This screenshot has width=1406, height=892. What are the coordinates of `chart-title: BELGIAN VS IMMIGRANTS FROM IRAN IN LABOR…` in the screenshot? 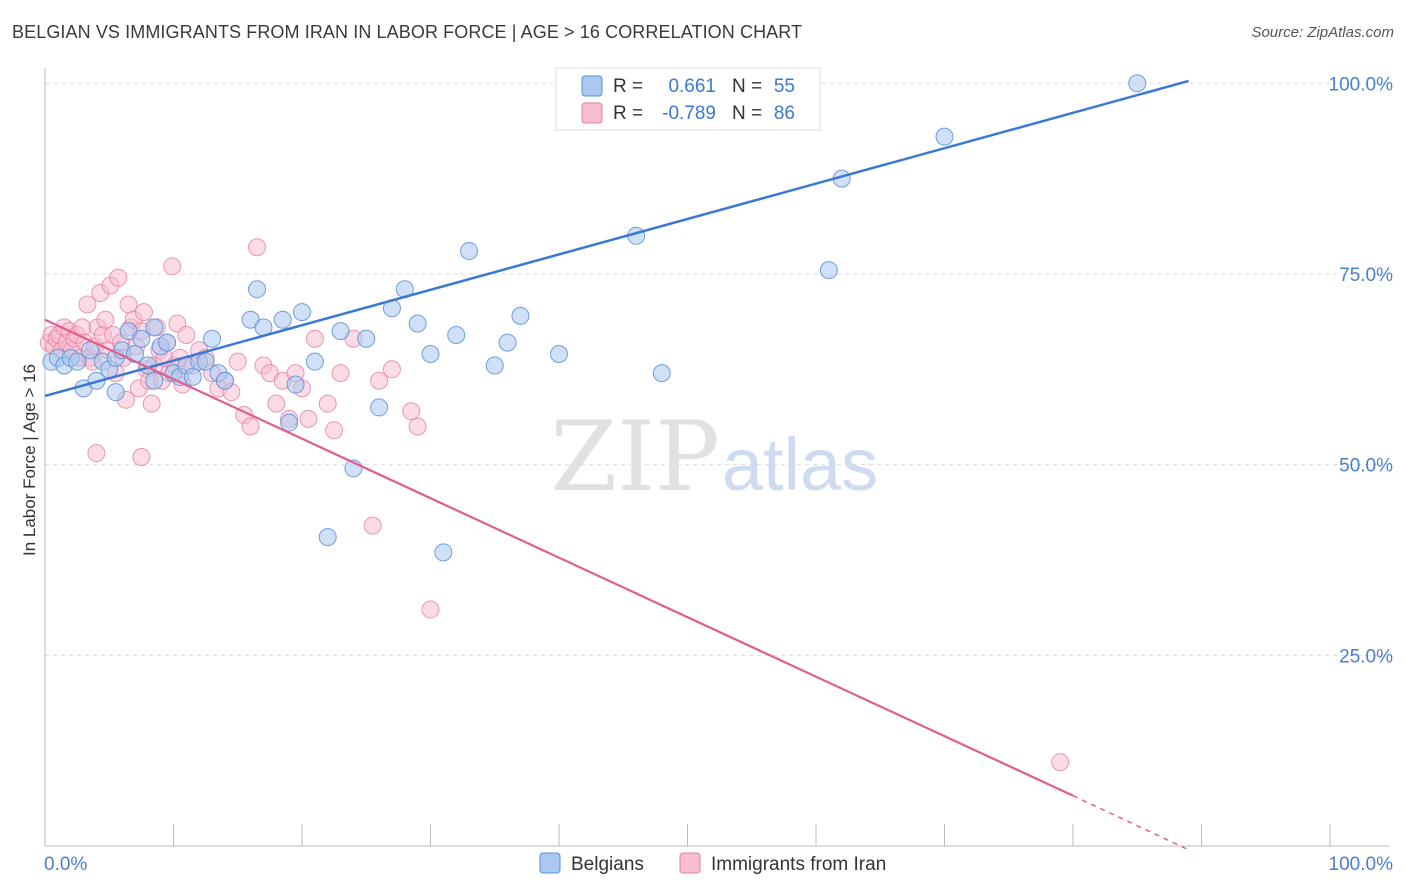 It's located at (407, 32).